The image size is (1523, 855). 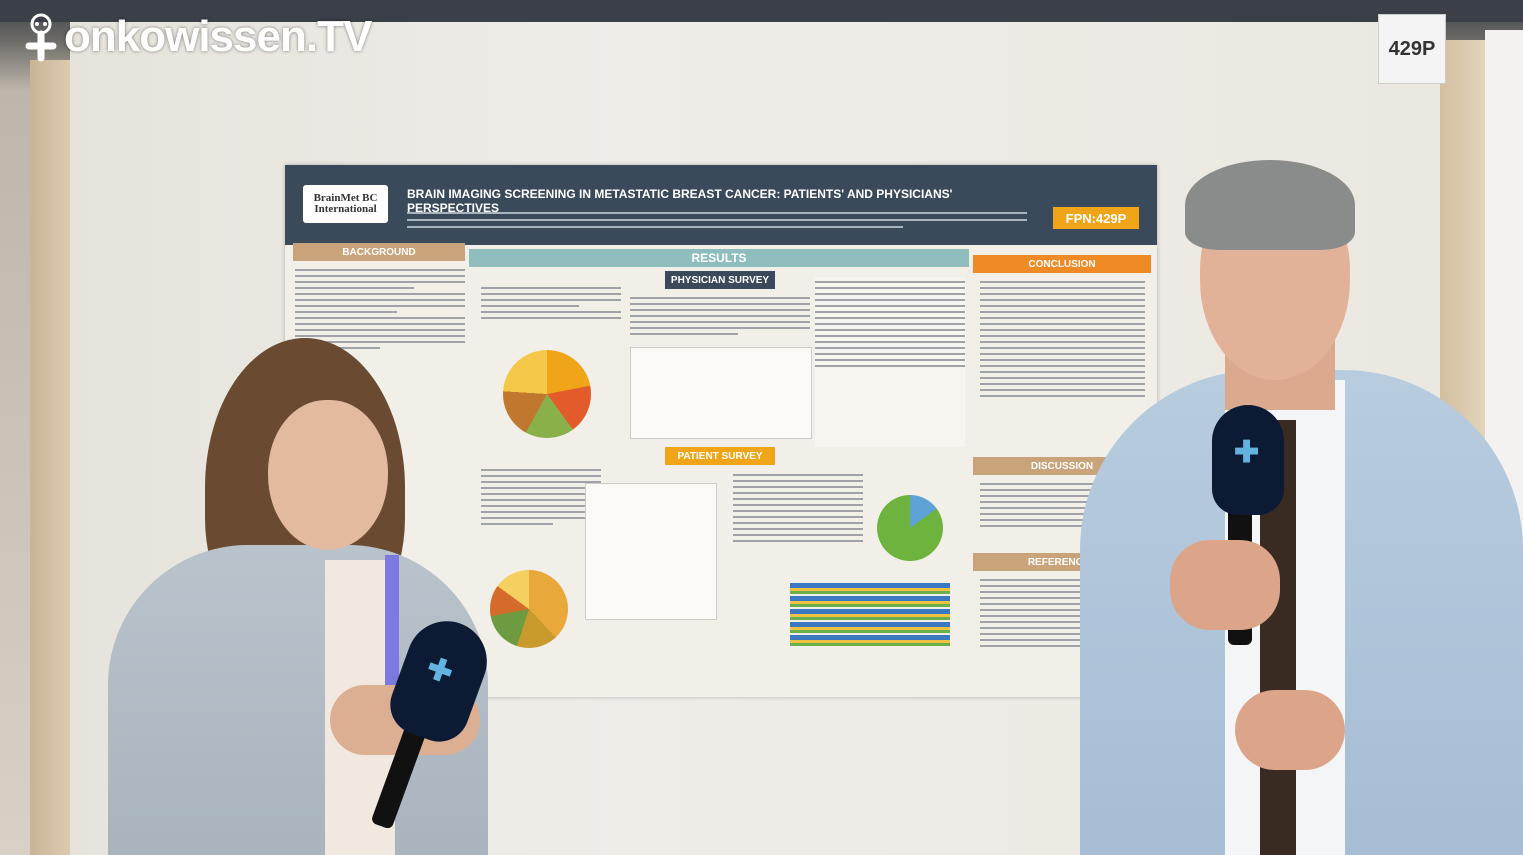 I want to click on poster-authors, so click(x=717, y=222).